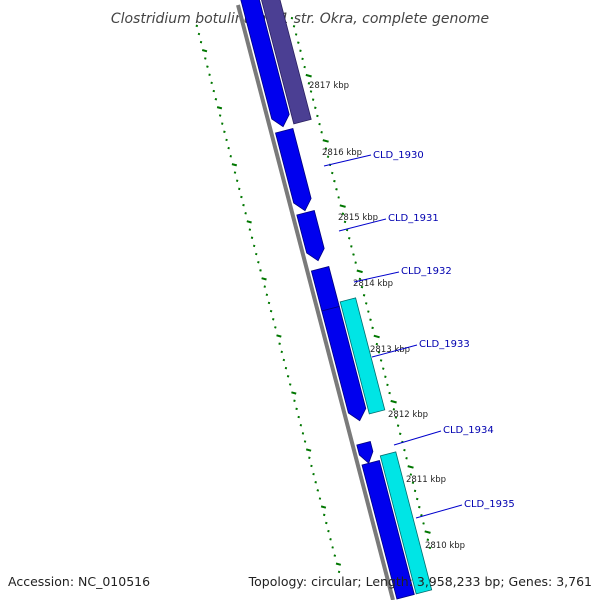 This screenshot has width=600, height=600. What do you see at coordinates (444, 344) in the screenshot?
I see `gene-label-cld-1933: CLD_1933` at bounding box center [444, 344].